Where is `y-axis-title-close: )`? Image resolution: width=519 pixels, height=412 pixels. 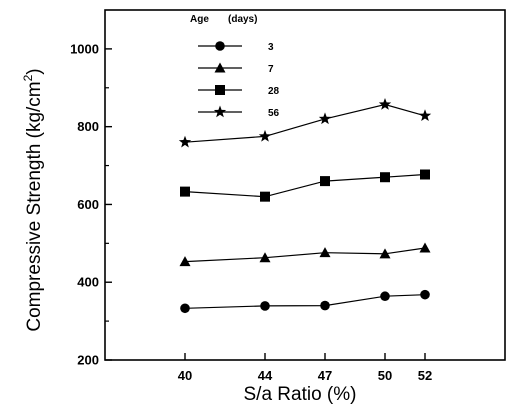
y-axis-title-close: ) is located at coordinates (34, 71).